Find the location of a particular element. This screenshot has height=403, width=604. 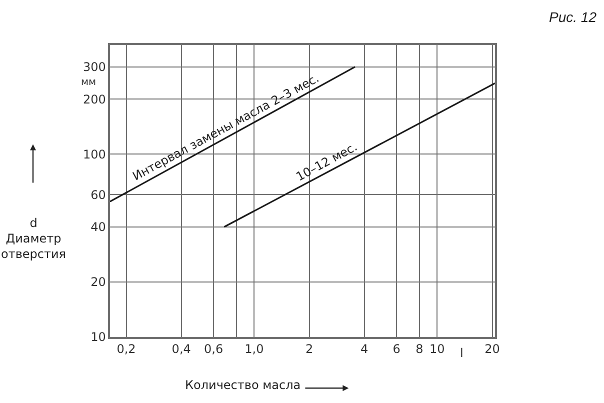

text: l is located at coordinates (462, 353).